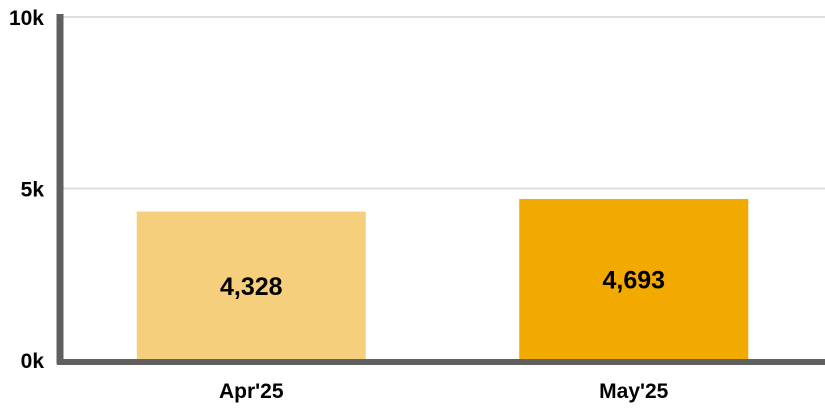 This screenshot has width=825, height=412. Describe the element at coordinates (26, 18) in the screenshot. I see `y-tick-label: 10k` at that location.